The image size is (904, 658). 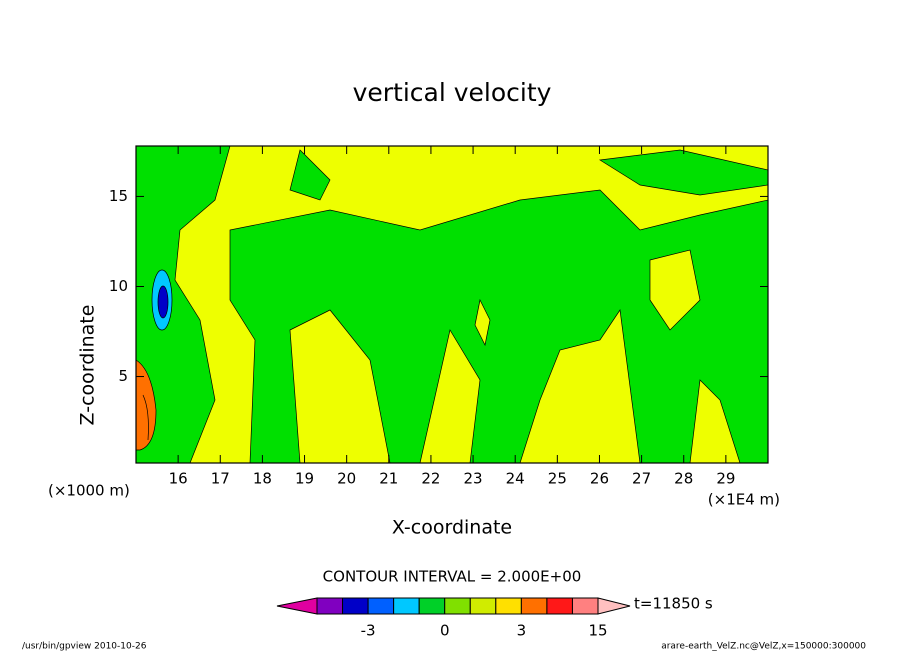 I want to click on colorbar-label: 15, so click(x=597, y=631).